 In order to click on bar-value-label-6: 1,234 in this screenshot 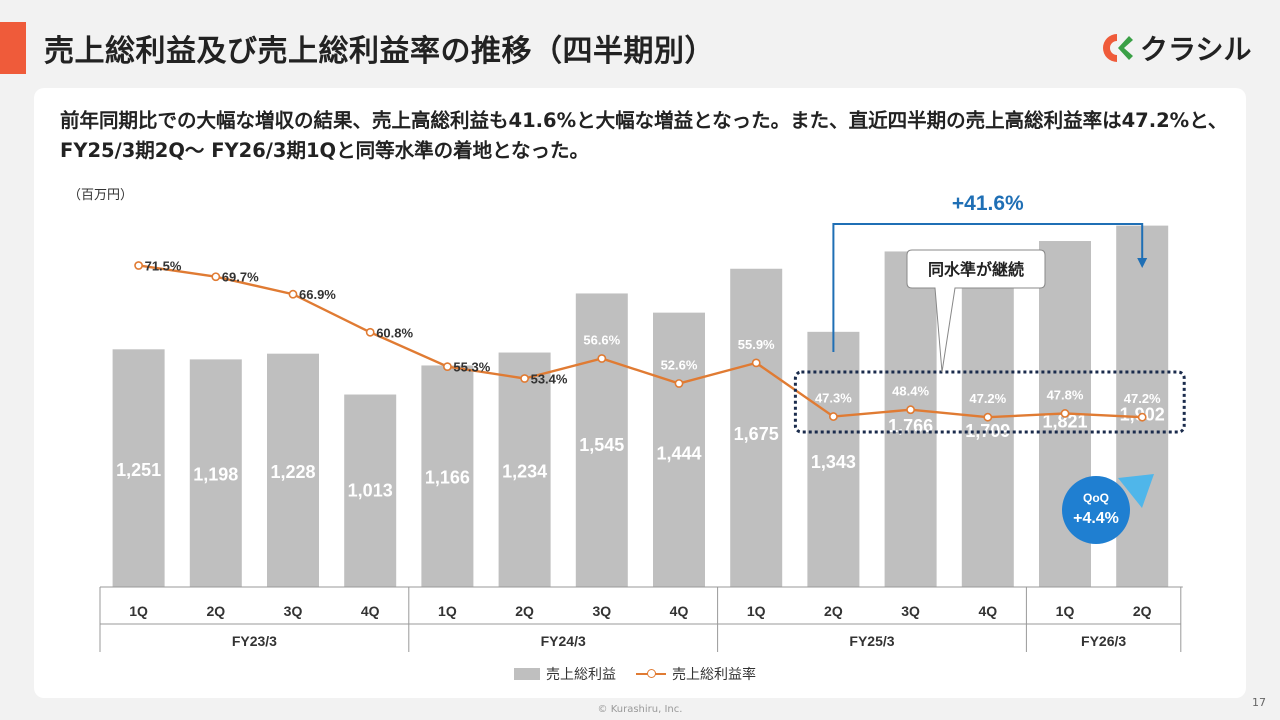, I will do `click(524, 471)`.